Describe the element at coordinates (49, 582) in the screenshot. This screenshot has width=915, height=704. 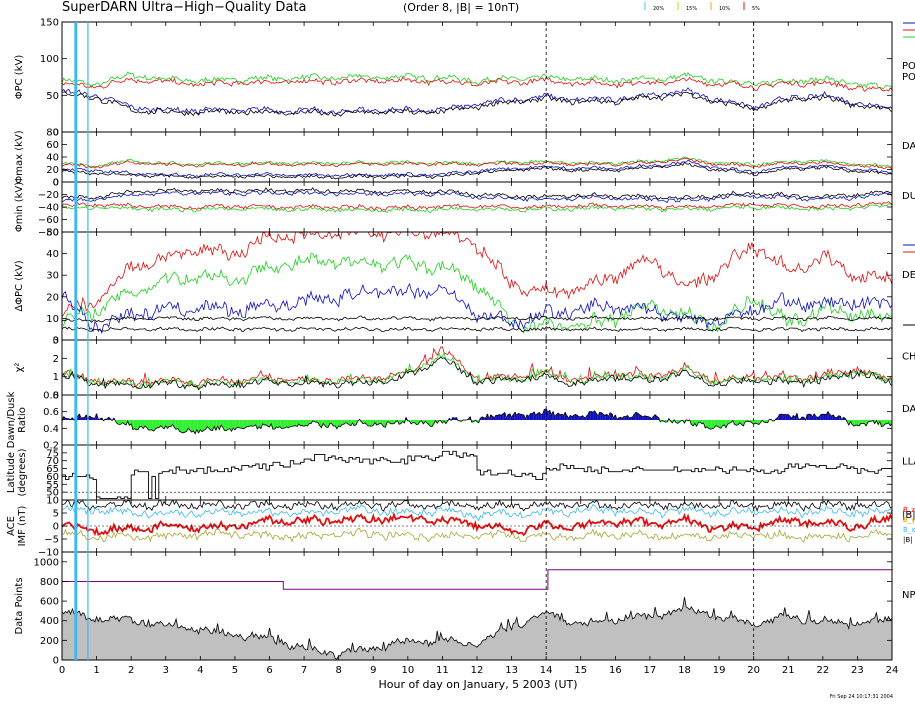
I see `y-tick-label: 800` at that location.